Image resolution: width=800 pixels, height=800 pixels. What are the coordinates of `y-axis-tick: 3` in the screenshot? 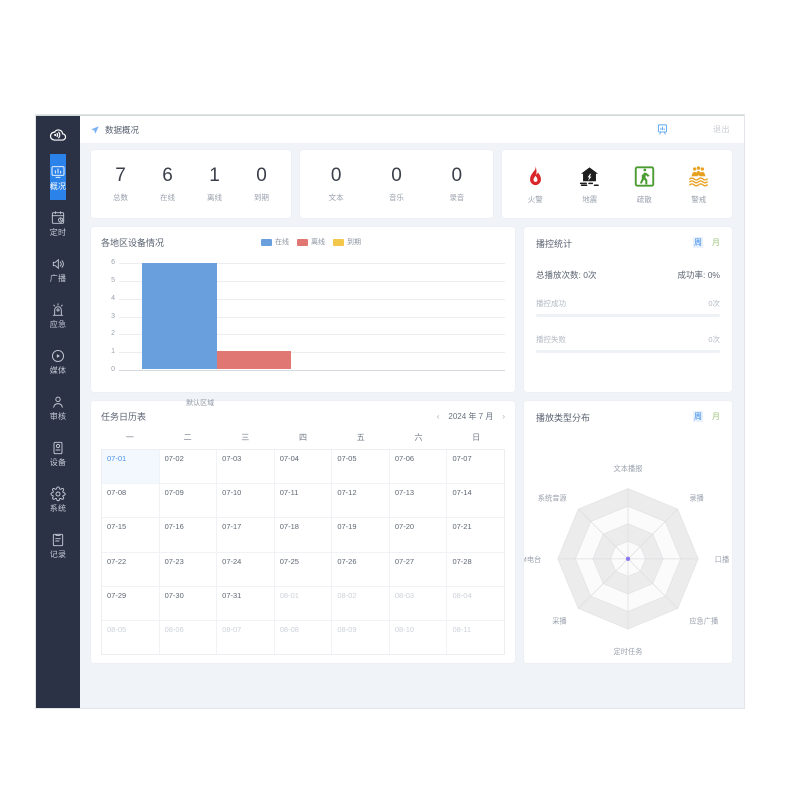 It's located at (113, 316).